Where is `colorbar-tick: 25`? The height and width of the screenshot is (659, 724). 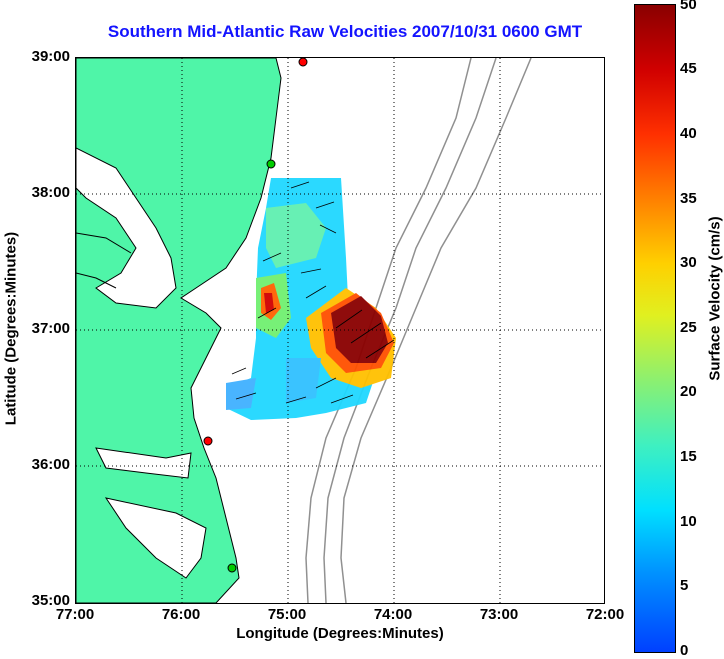 colorbar-tick: 25 is located at coordinates (688, 327).